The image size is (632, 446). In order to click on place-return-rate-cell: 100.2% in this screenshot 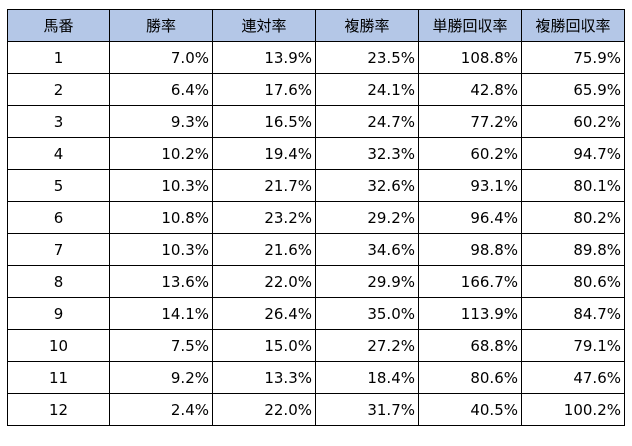, I will do `click(573, 409)`.